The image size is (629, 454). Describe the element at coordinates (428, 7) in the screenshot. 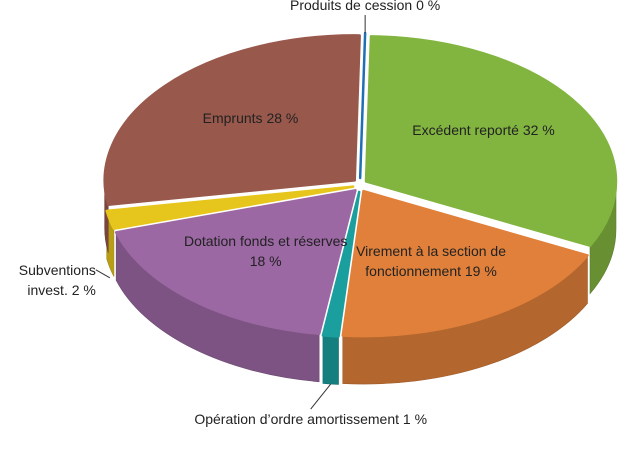

I see `value-label: 0 %` at that location.